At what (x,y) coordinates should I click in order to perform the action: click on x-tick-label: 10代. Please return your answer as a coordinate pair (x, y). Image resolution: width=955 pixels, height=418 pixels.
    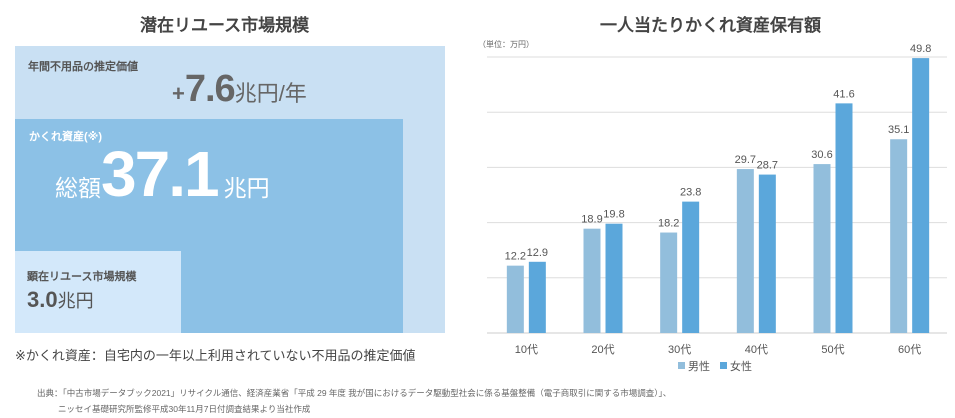
    Looking at the image, I should click on (526, 349).